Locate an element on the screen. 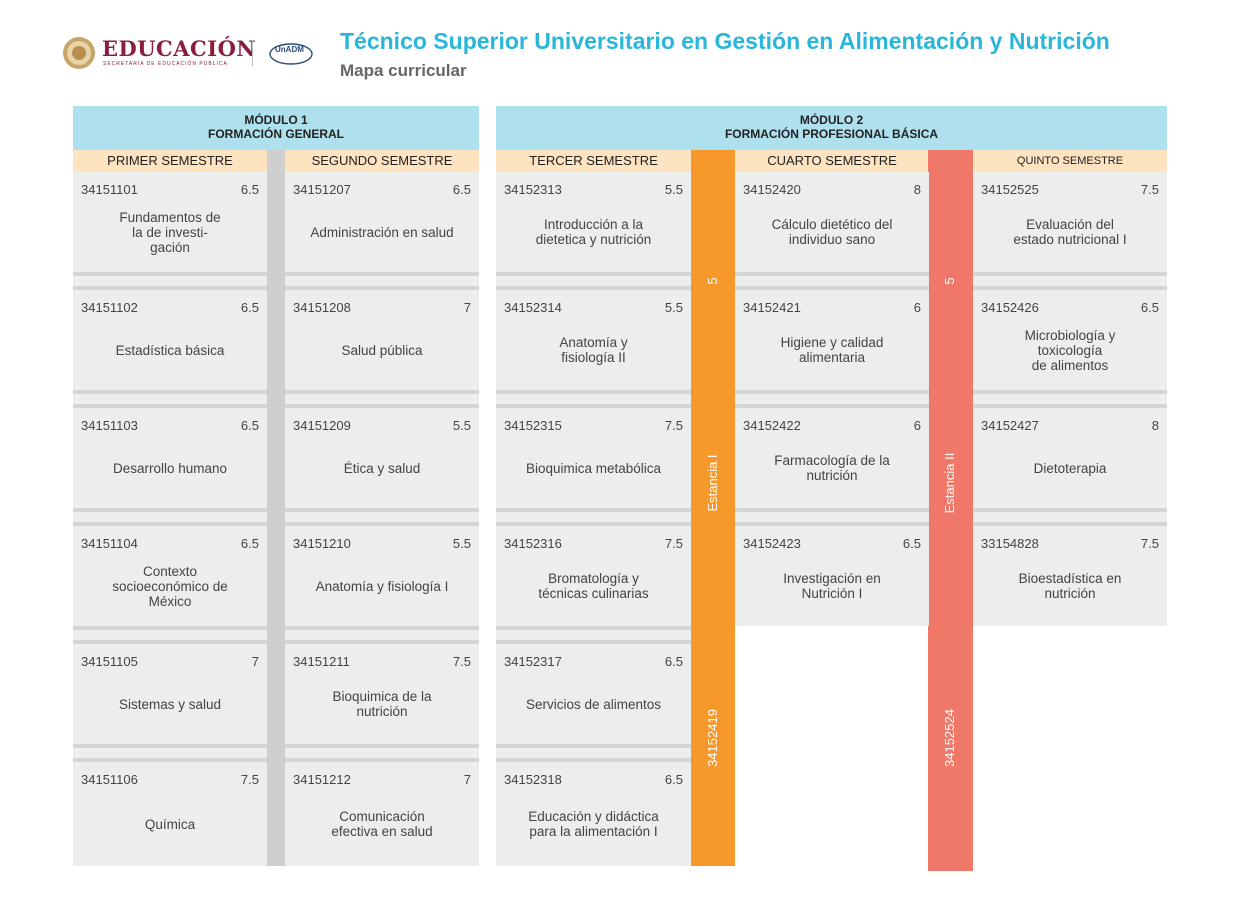 The width and height of the screenshot is (1234, 900). subject-card: 34152422 6 Farmacología de la nutrición is located at coordinates (832, 458).